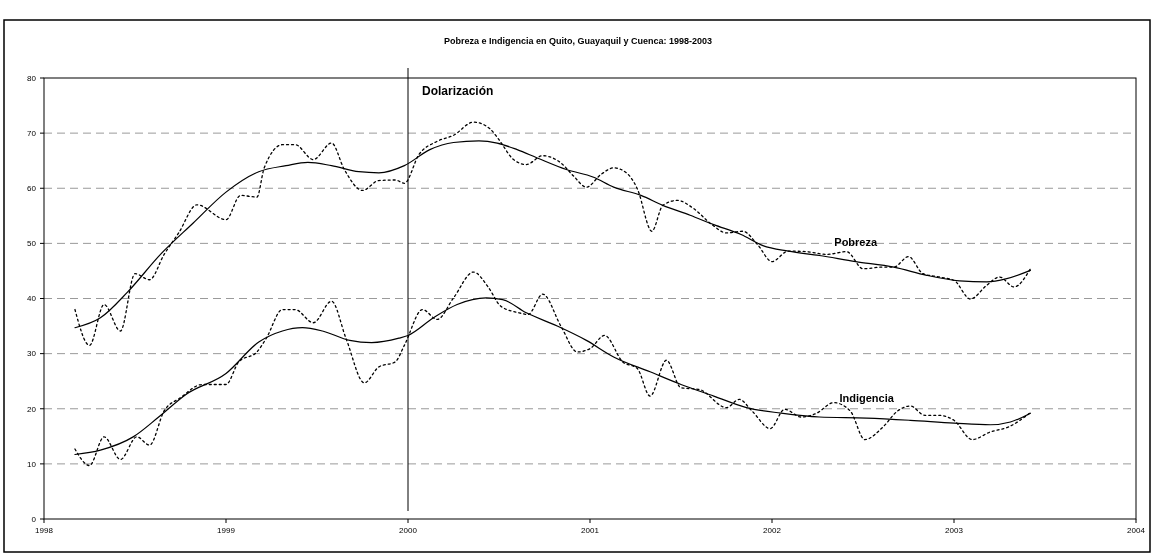 The image size is (1156, 554). What do you see at coordinates (856, 241) in the screenshot?
I see `series-label: Pobreza` at bounding box center [856, 241].